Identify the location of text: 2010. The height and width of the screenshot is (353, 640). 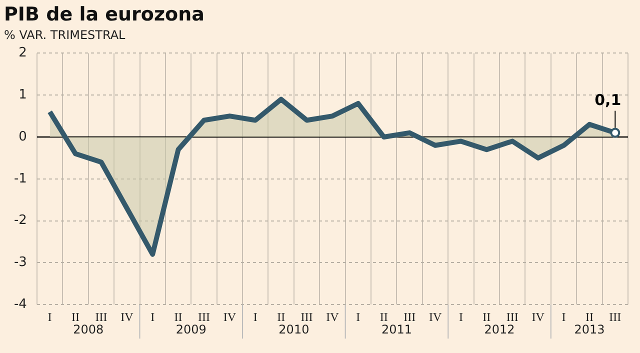
(294, 329).